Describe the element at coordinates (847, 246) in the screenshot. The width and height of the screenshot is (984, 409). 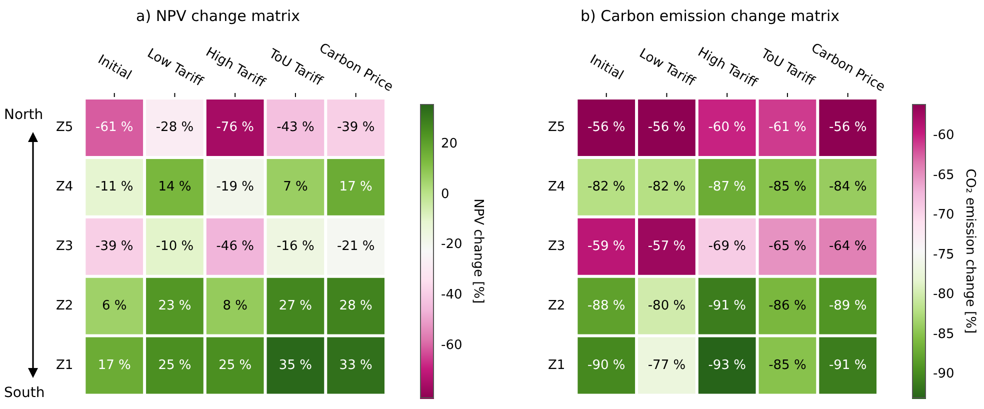
I see `data-label: -64 %` at that location.